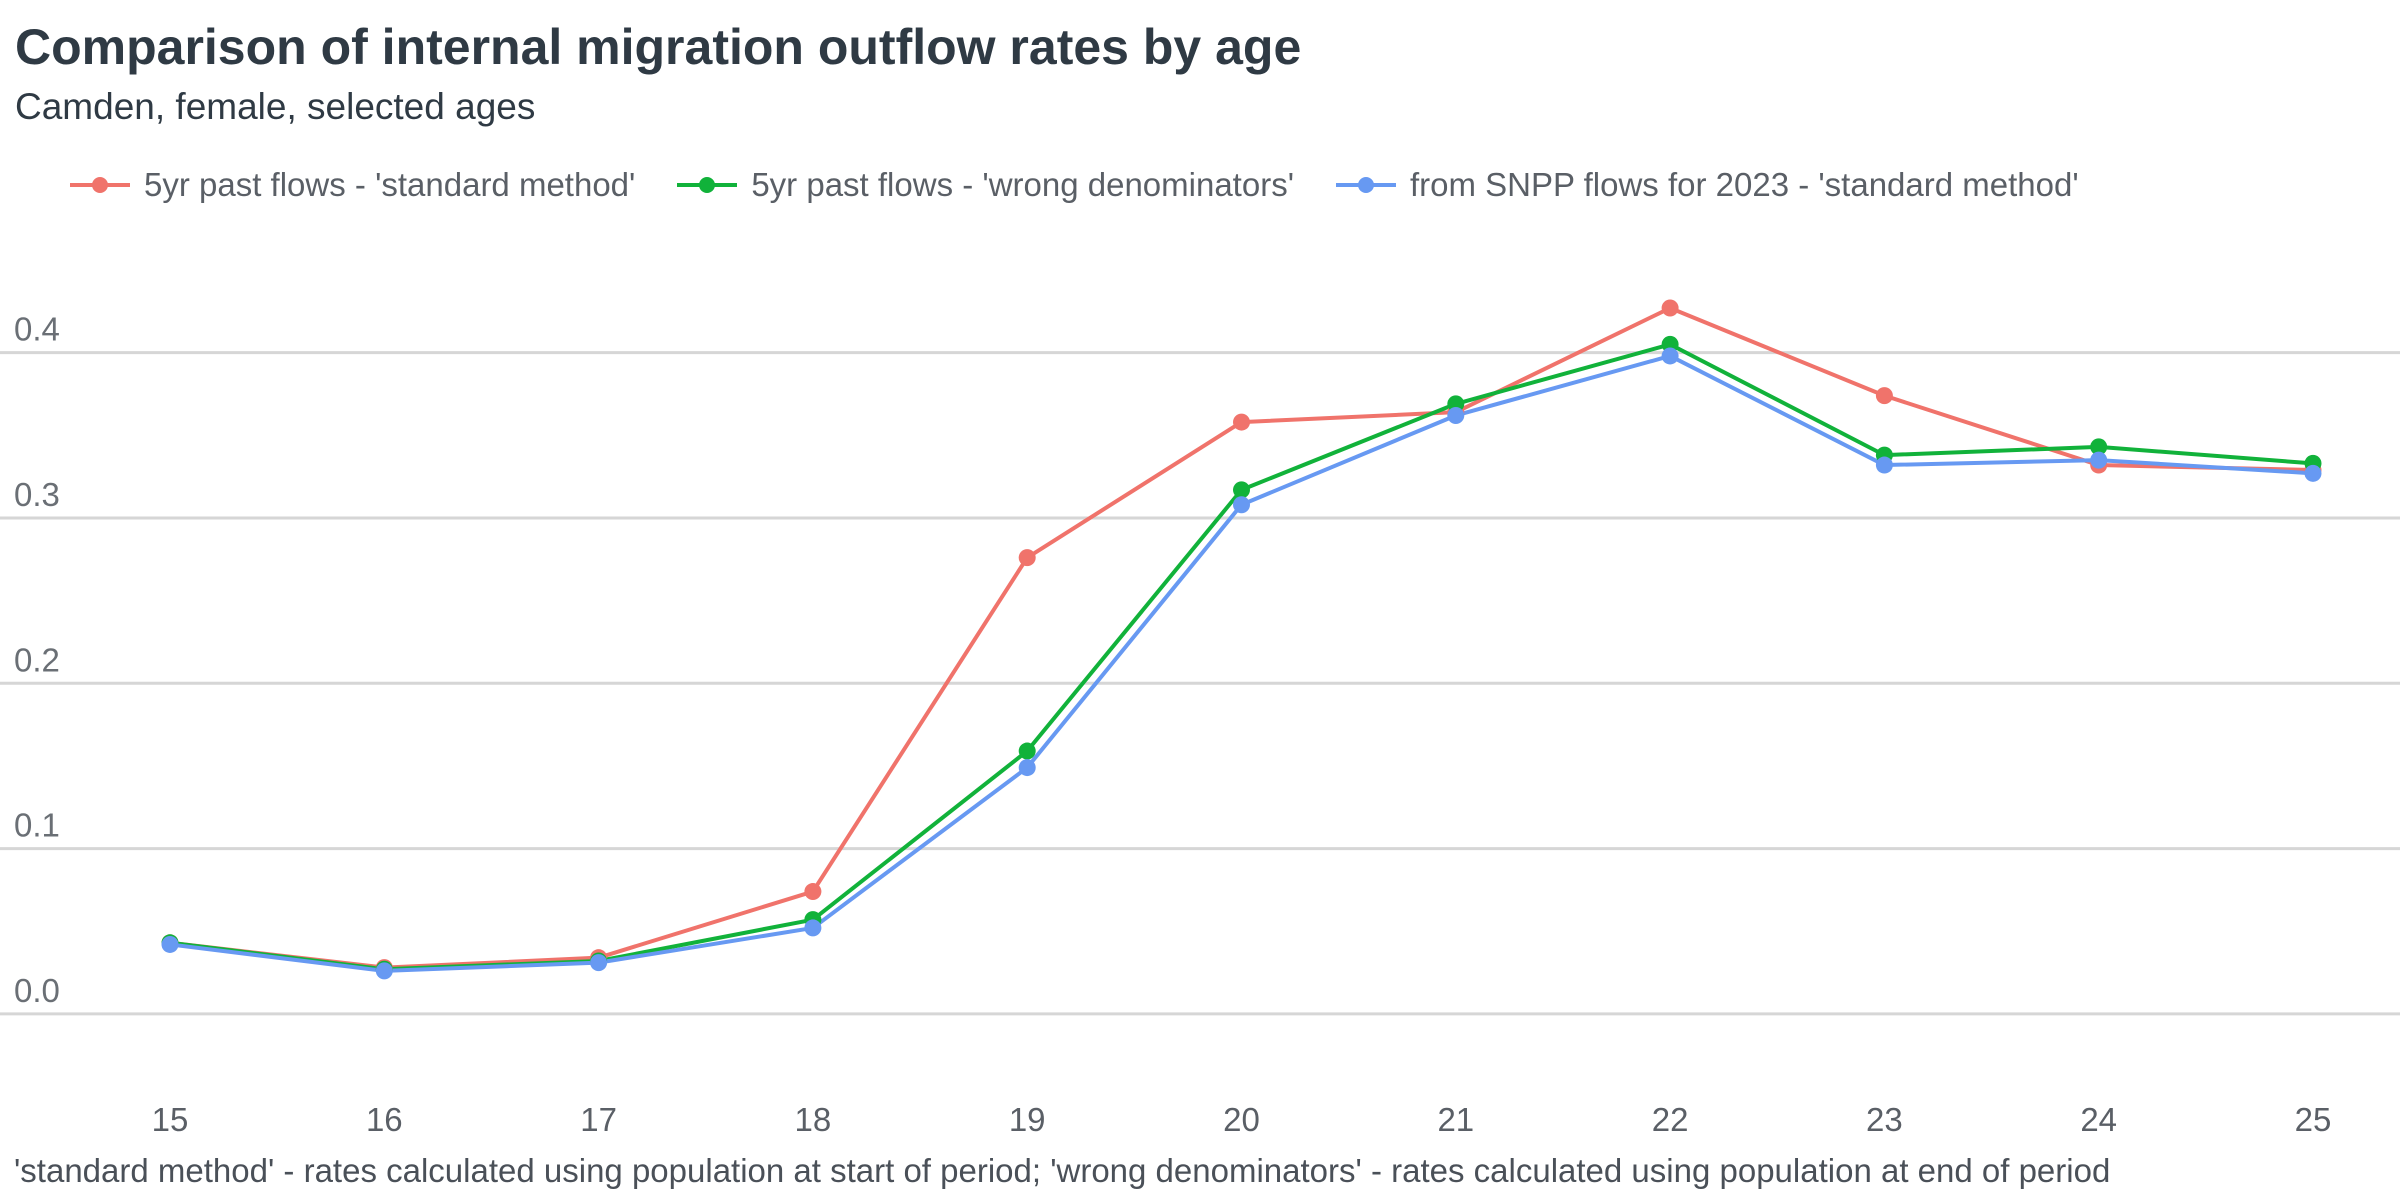 This screenshot has height=1200, width=2400. I want to click on x-tick-label-25: 25, so click(2313, 1119).